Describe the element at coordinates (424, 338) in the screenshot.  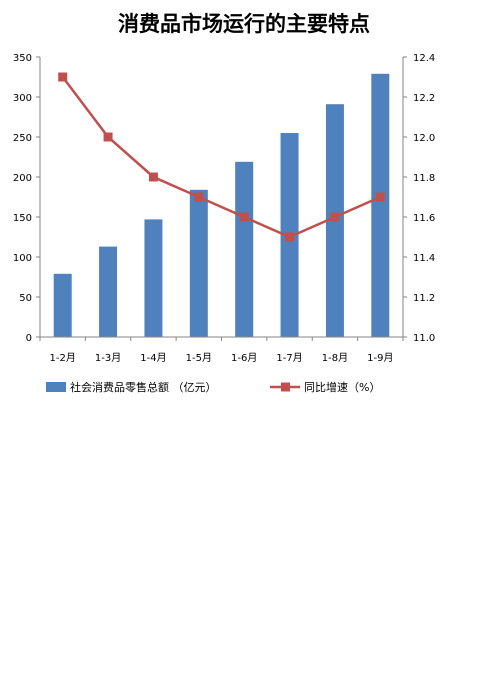
I see `right-tick-label: 11.0` at that location.